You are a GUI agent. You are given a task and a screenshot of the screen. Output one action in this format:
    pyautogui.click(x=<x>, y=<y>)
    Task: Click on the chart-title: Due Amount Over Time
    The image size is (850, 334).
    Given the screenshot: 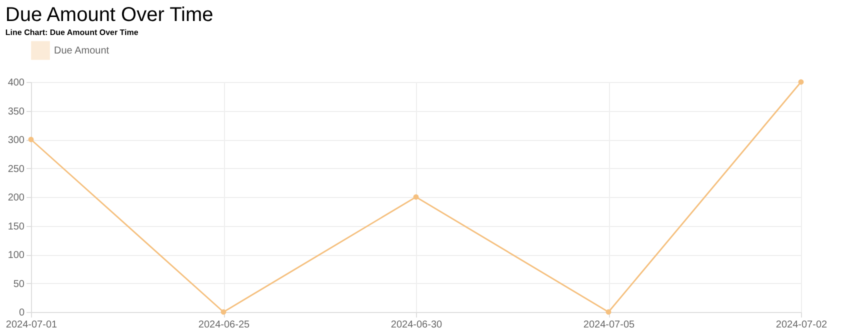 What is the action you would take?
    pyautogui.click(x=109, y=15)
    